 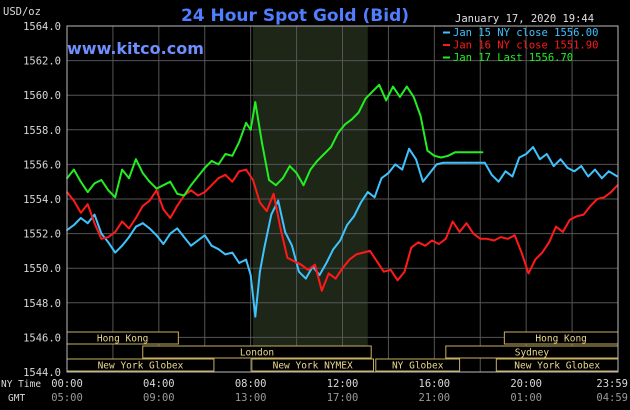 I want to click on y-tick-label-7: 1550.0, so click(x=42, y=269).